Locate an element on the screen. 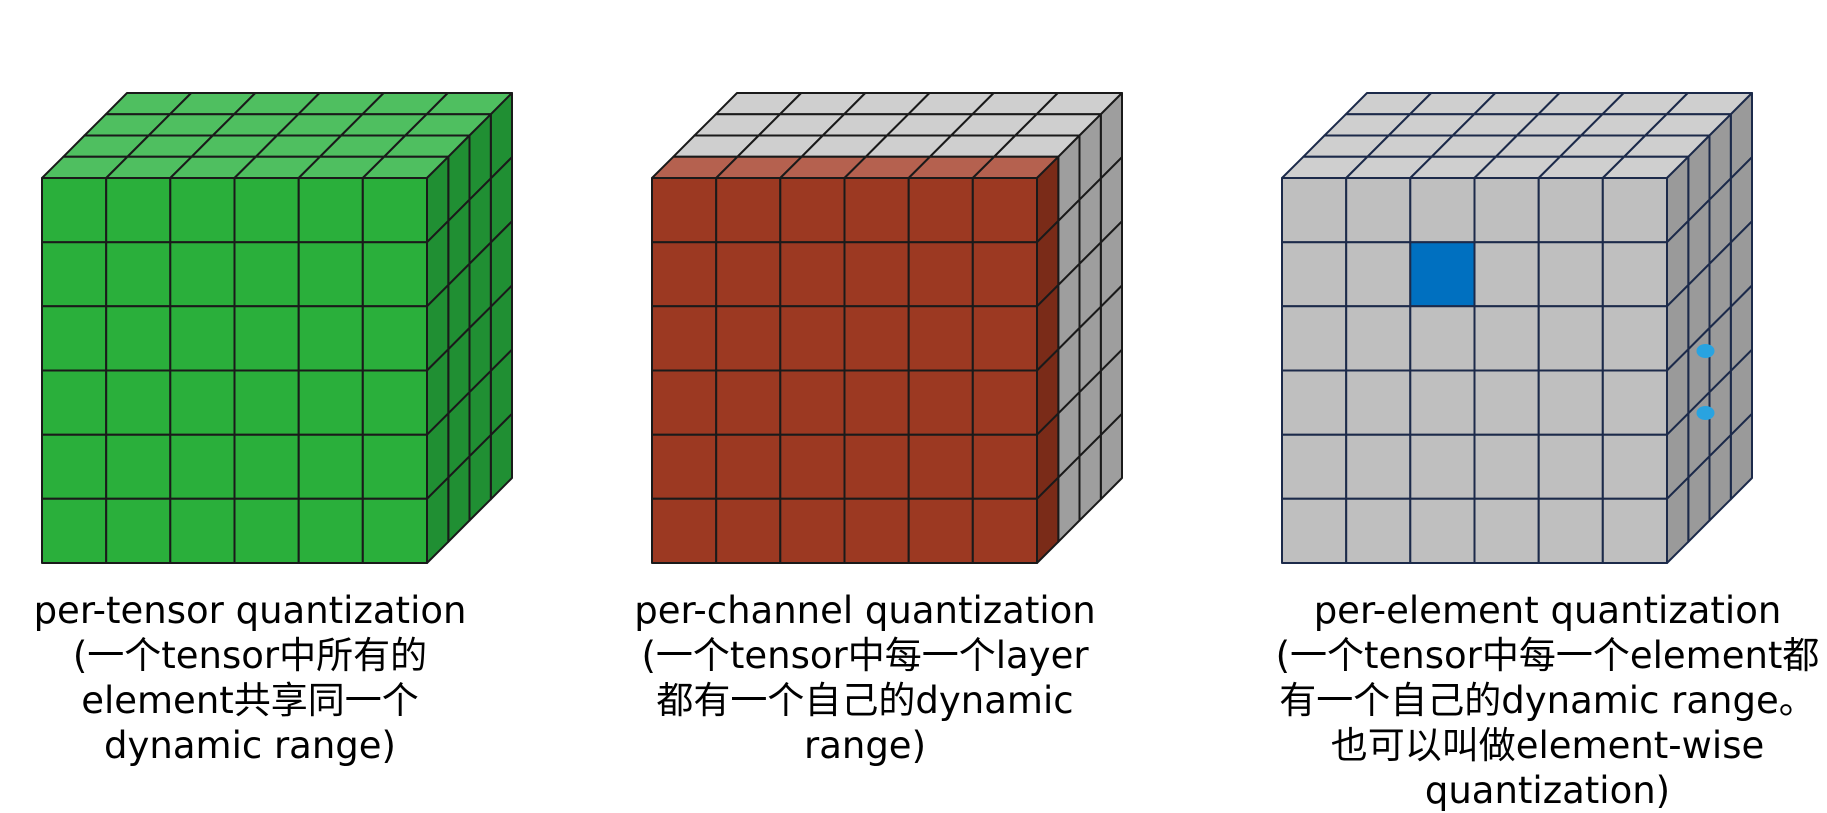 This screenshot has height=813, width=1827. caption-line: (一个tensor中每一个element都 is located at coordinates (1547, 655).